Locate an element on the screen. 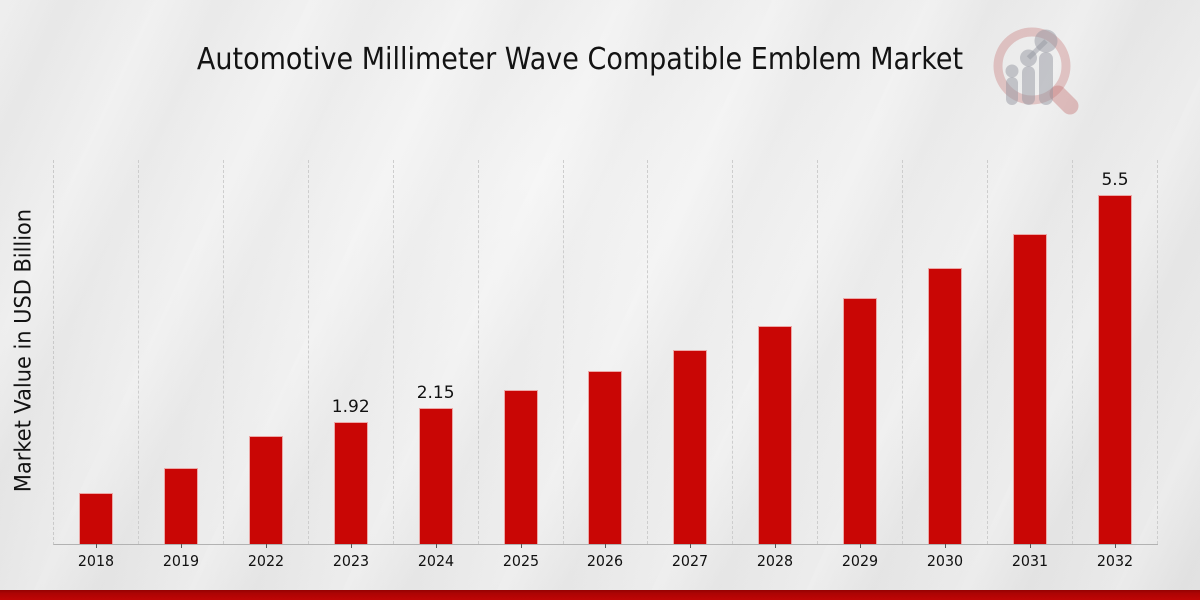 Image resolution: width=1200 pixels, height=600 pixels. category-cell-2025: 2025 is located at coordinates (521, 365).